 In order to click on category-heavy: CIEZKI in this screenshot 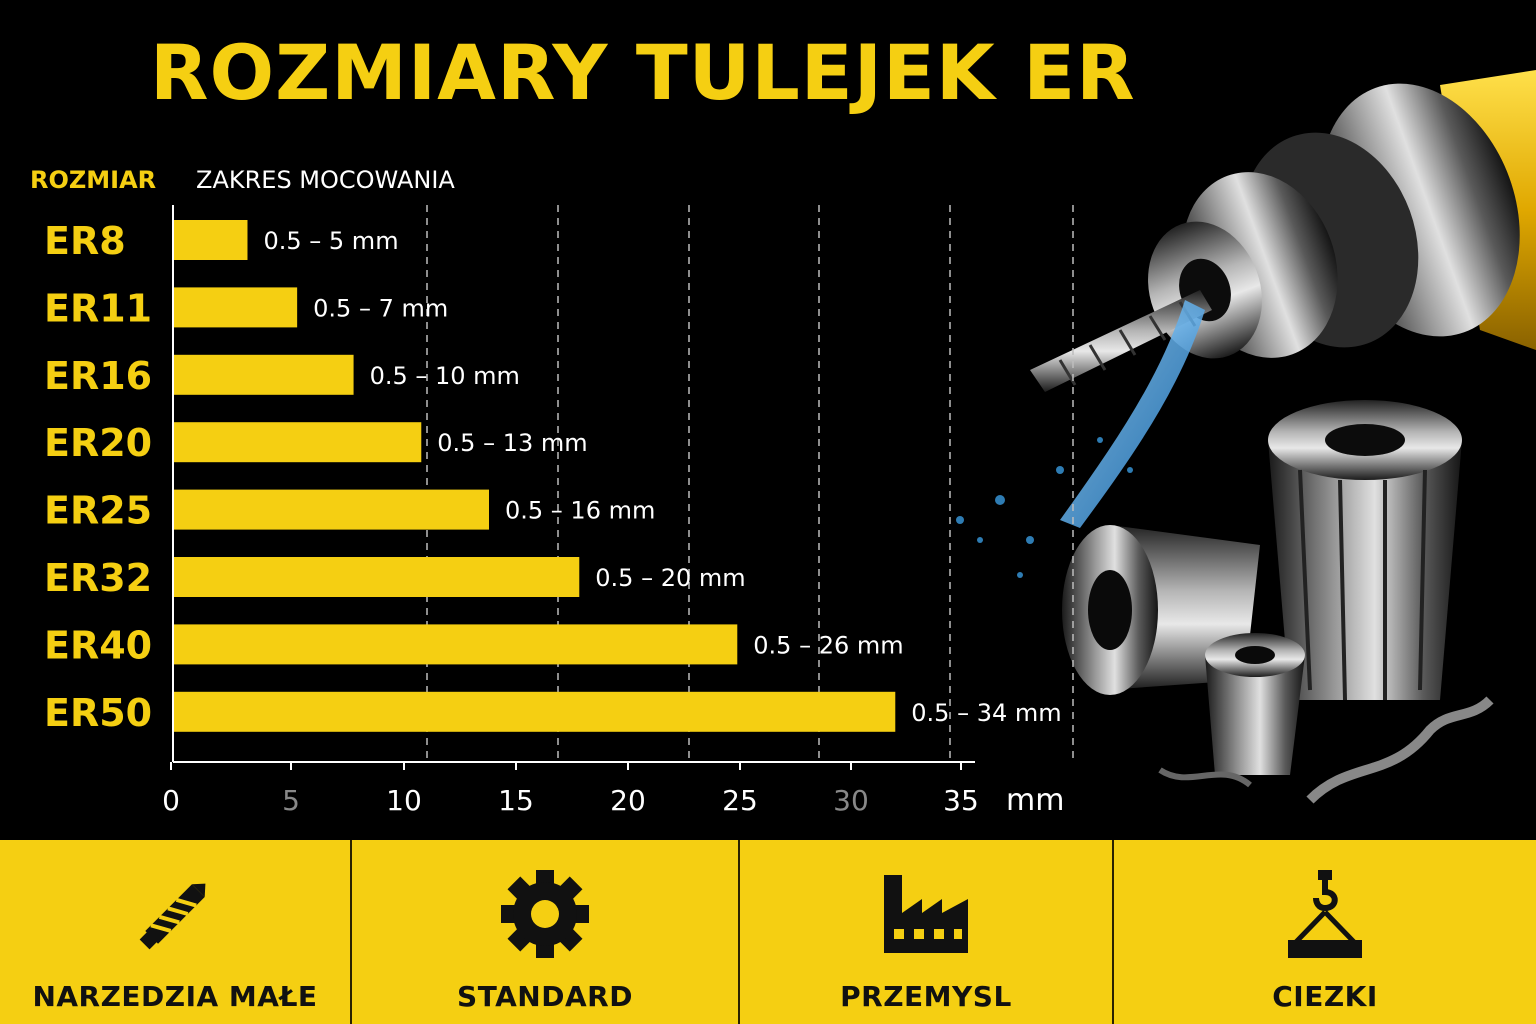, I will do `click(1325, 932)`.